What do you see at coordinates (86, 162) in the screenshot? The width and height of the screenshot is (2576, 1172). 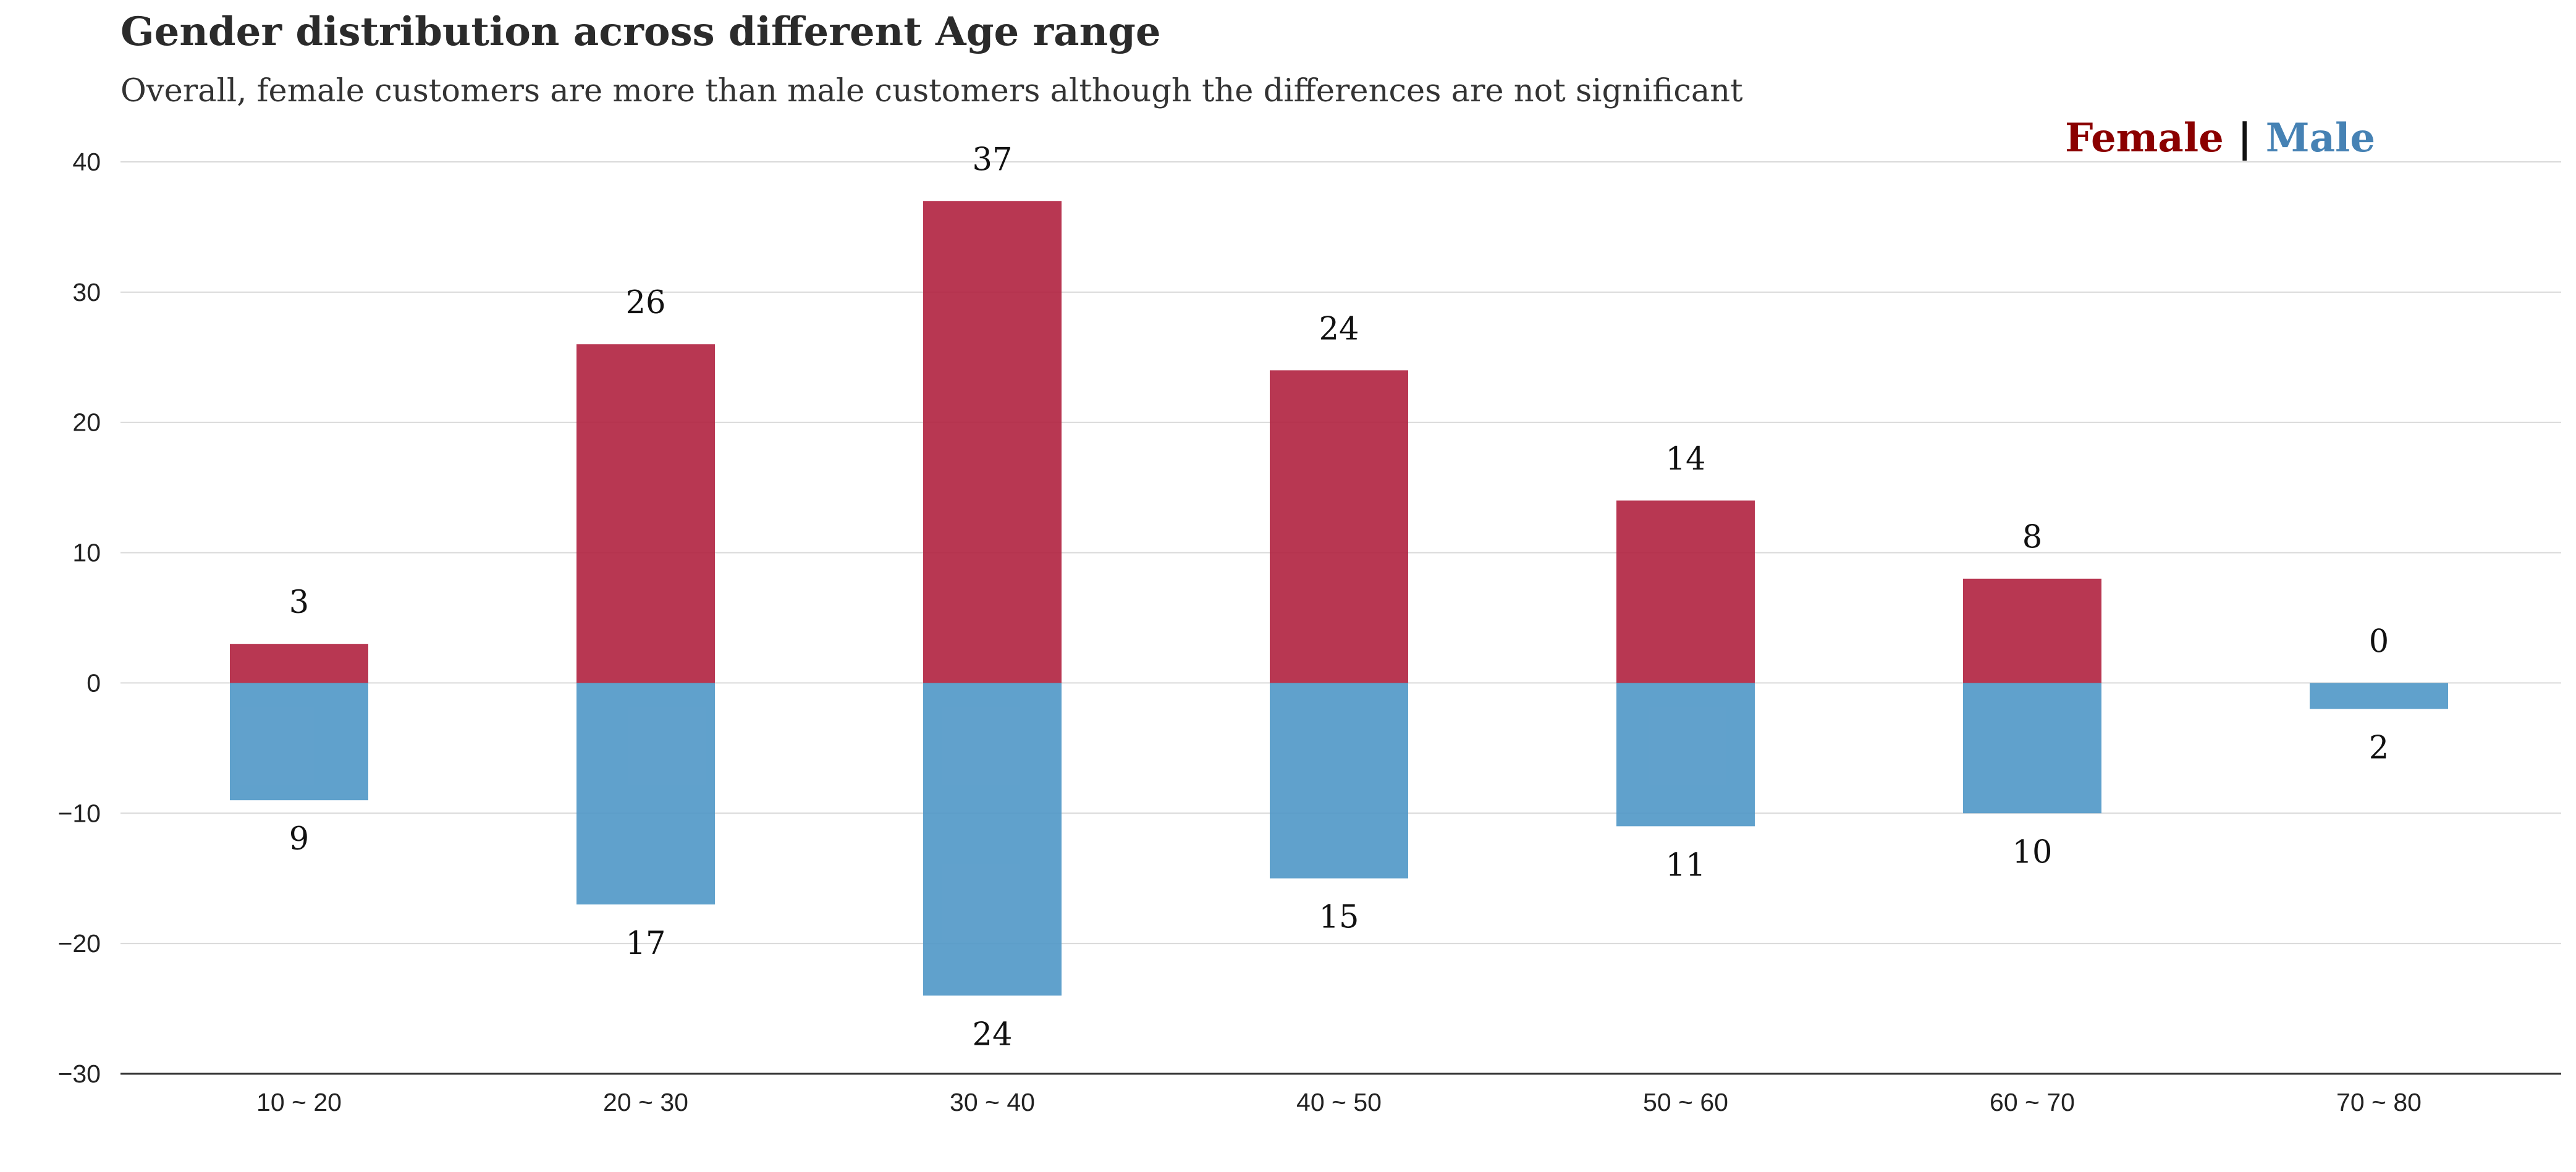 I see `y-tick-label: 40` at bounding box center [86, 162].